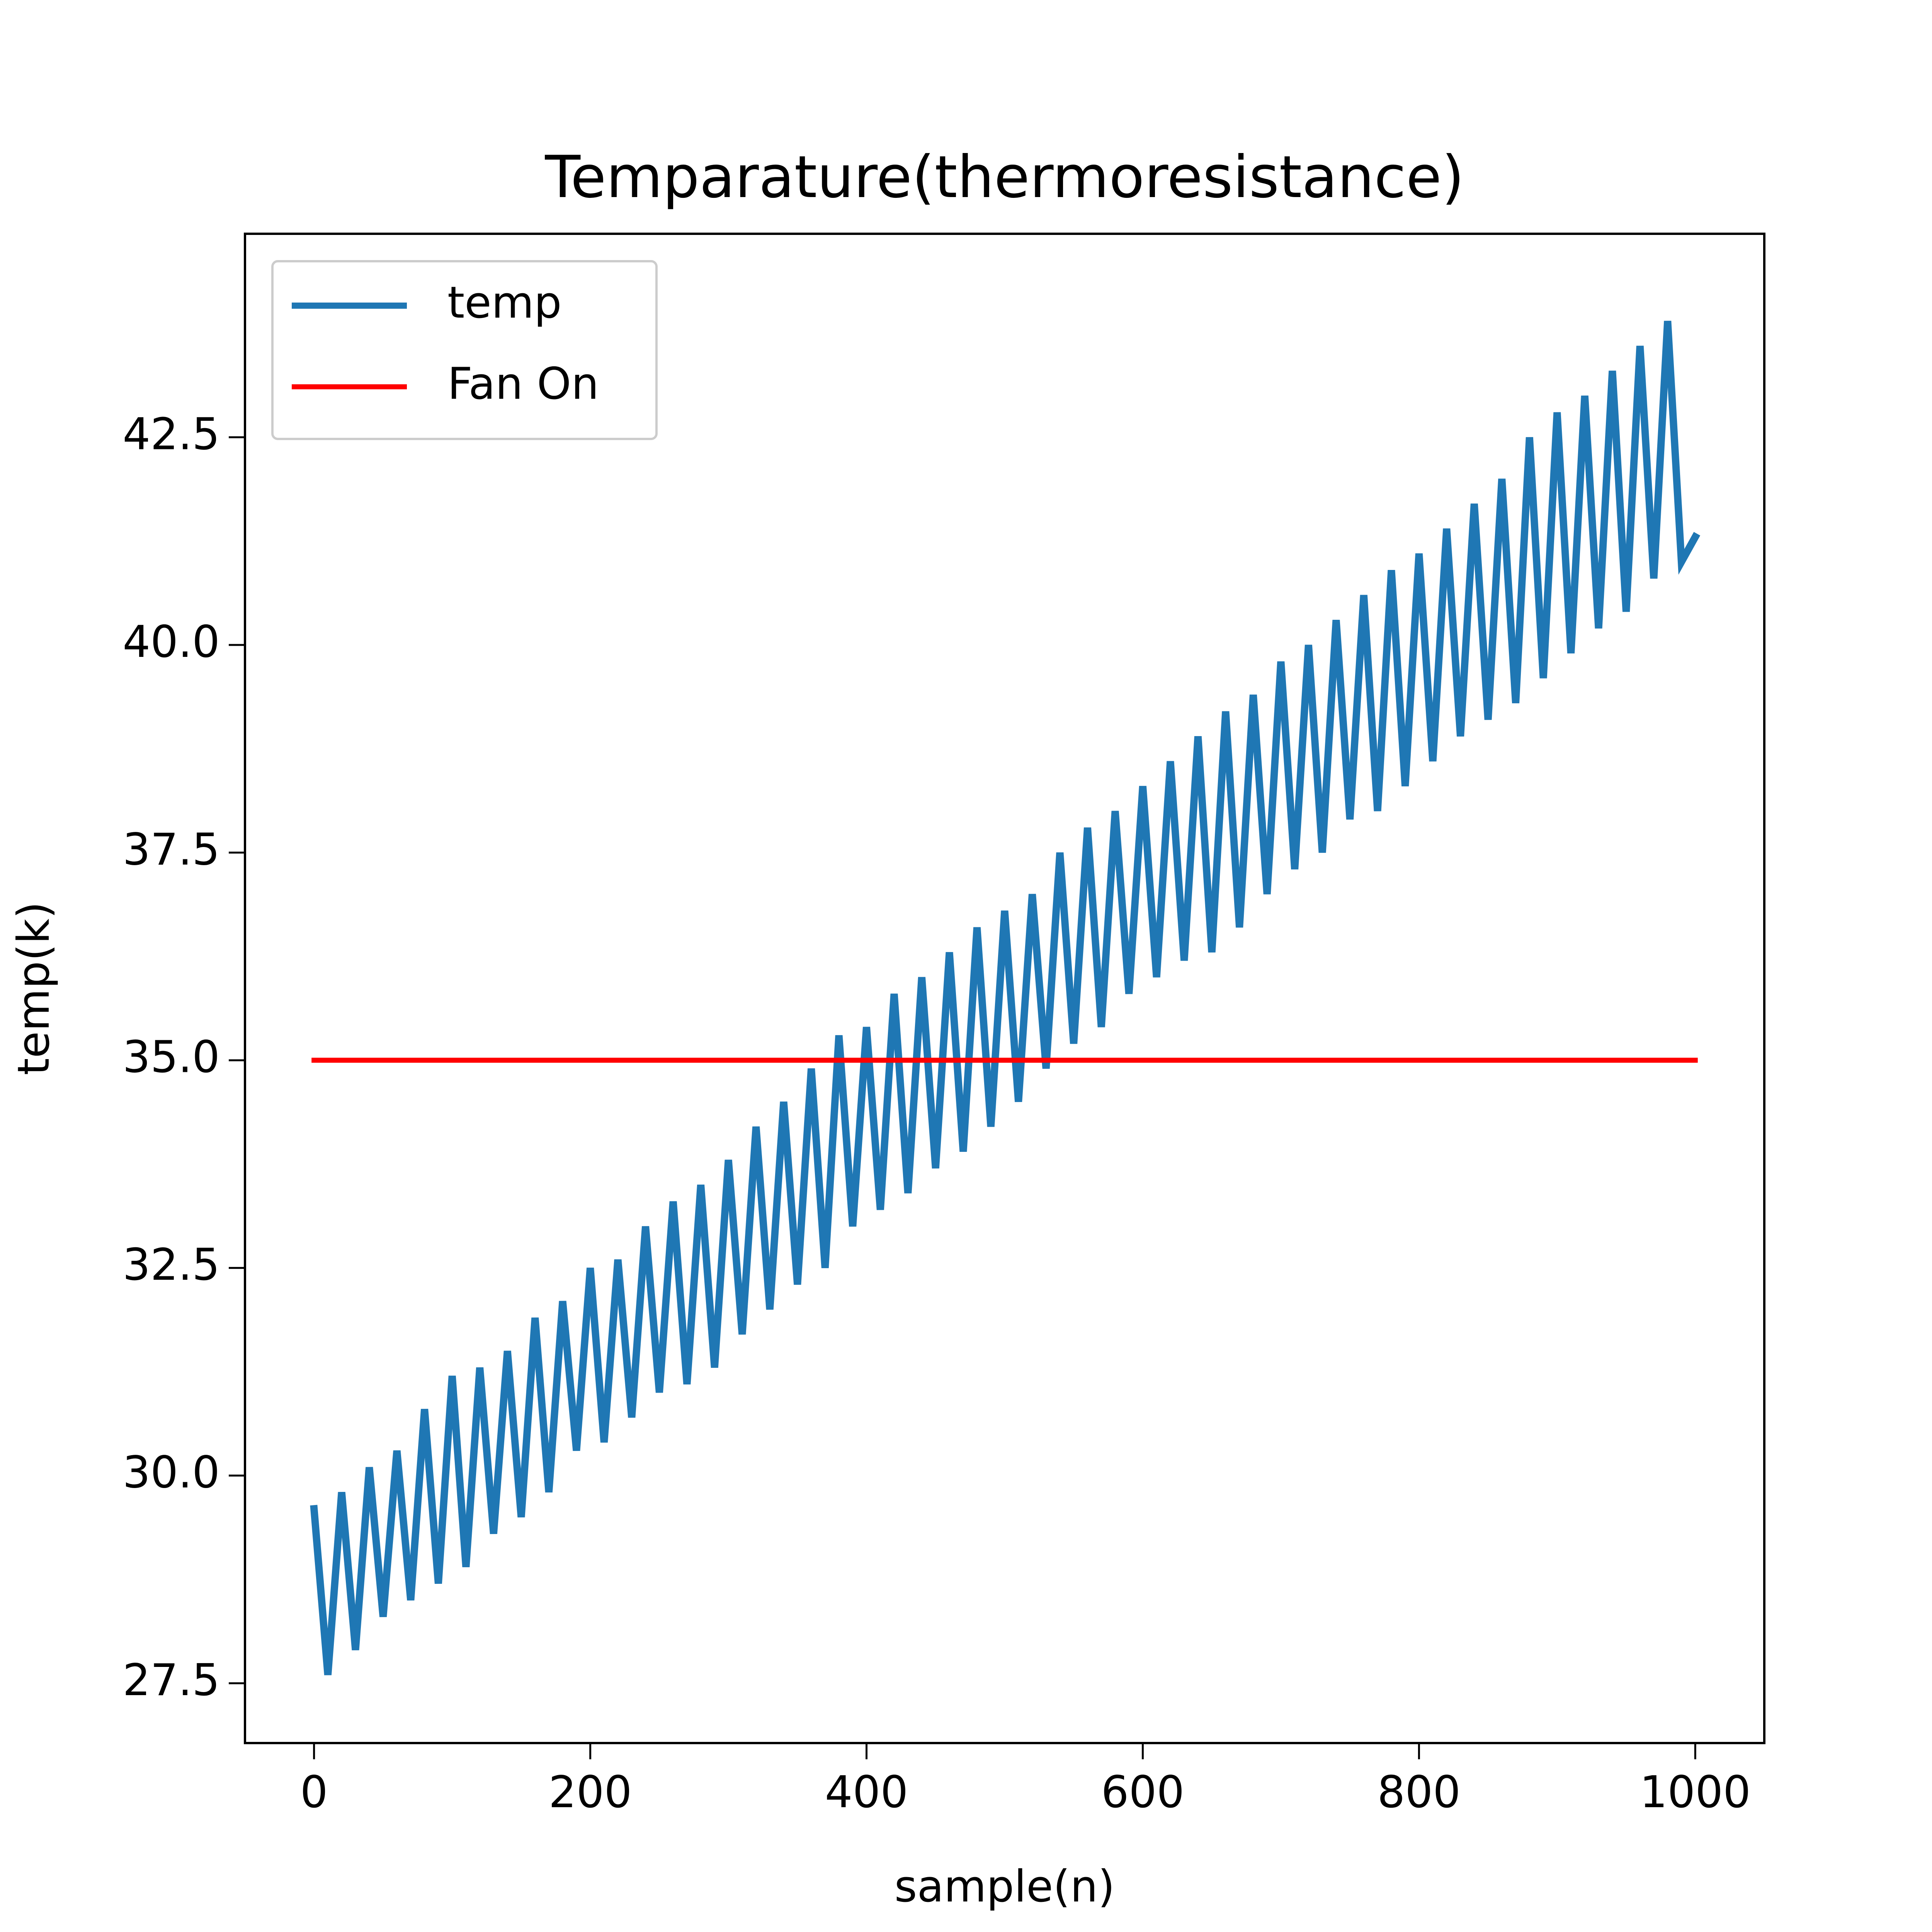  I want to click on x-tick-label: 200, so click(590, 1793).